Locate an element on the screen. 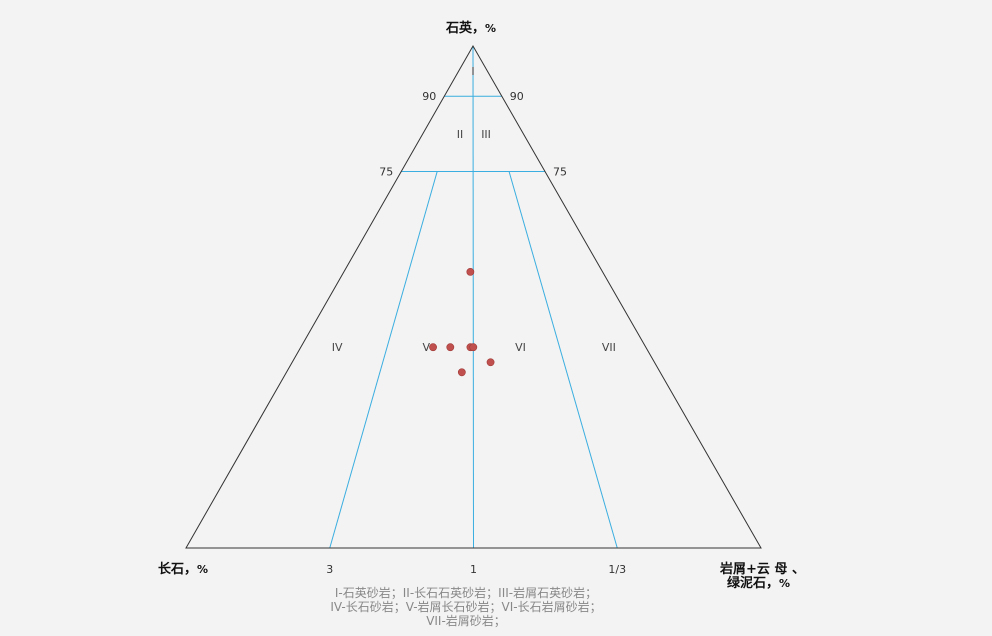 The height and width of the screenshot is (636, 992). region-label-VII: VII is located at coordinates (609, 347).